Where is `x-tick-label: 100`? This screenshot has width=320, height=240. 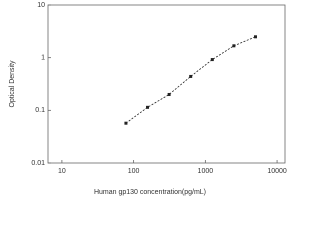 x-tick-label: 100 is located at coordinates (134, 171).